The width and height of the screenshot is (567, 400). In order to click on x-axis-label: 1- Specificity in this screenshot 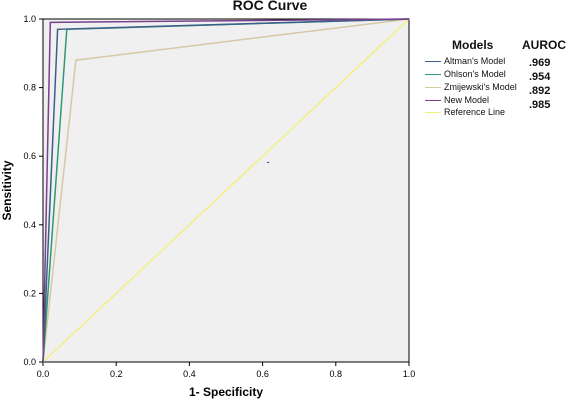, I will do `click(226, 392)`.